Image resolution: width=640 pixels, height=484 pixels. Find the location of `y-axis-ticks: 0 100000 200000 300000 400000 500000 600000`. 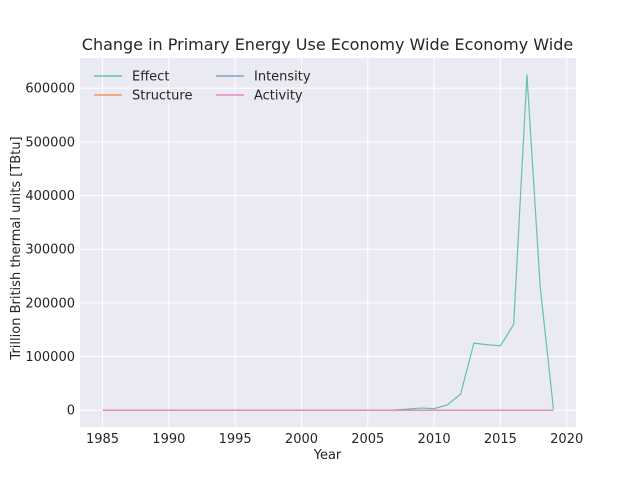

y-axis-ticks: 0 100000 200000 300000 400000 500000 600000 is located at coordinates (50, 250).